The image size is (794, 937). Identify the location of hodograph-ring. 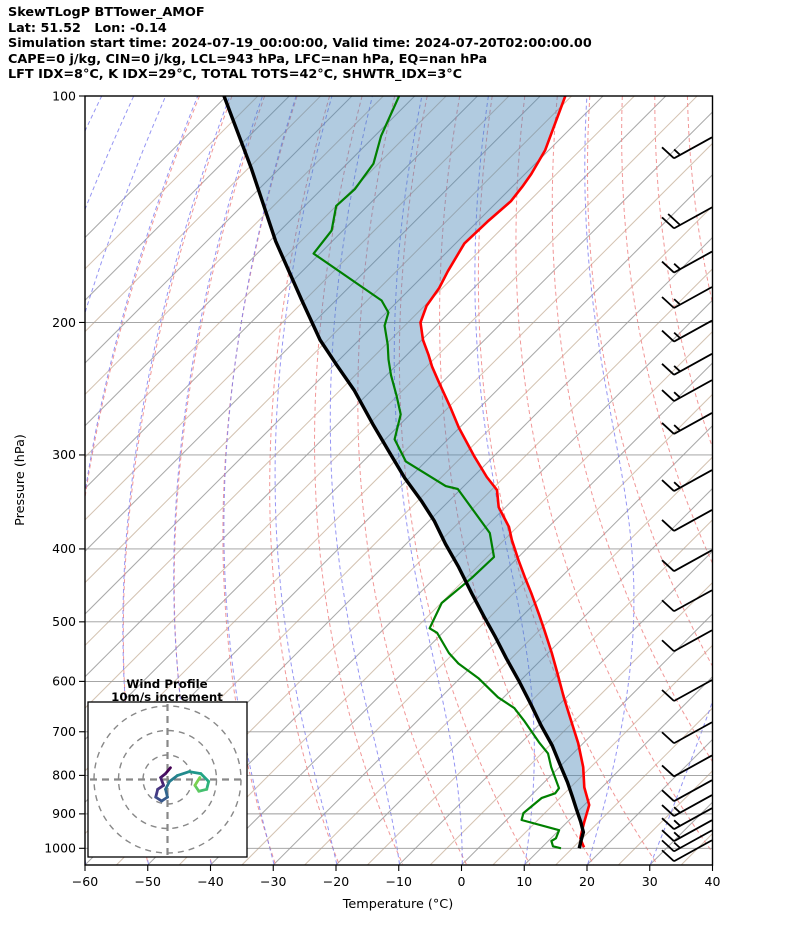
(167, 779).